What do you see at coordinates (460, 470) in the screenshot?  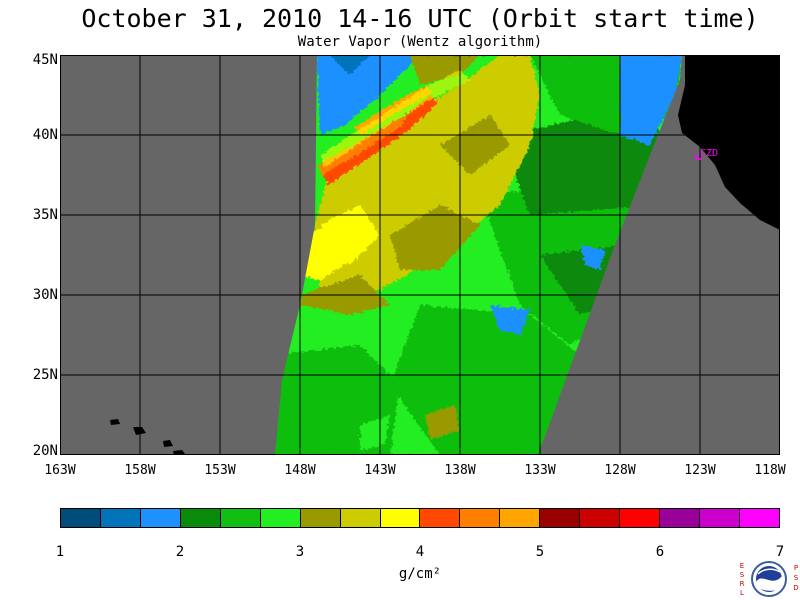 I see `lon-label-138w: 138W` at bounding box center [460, 470].